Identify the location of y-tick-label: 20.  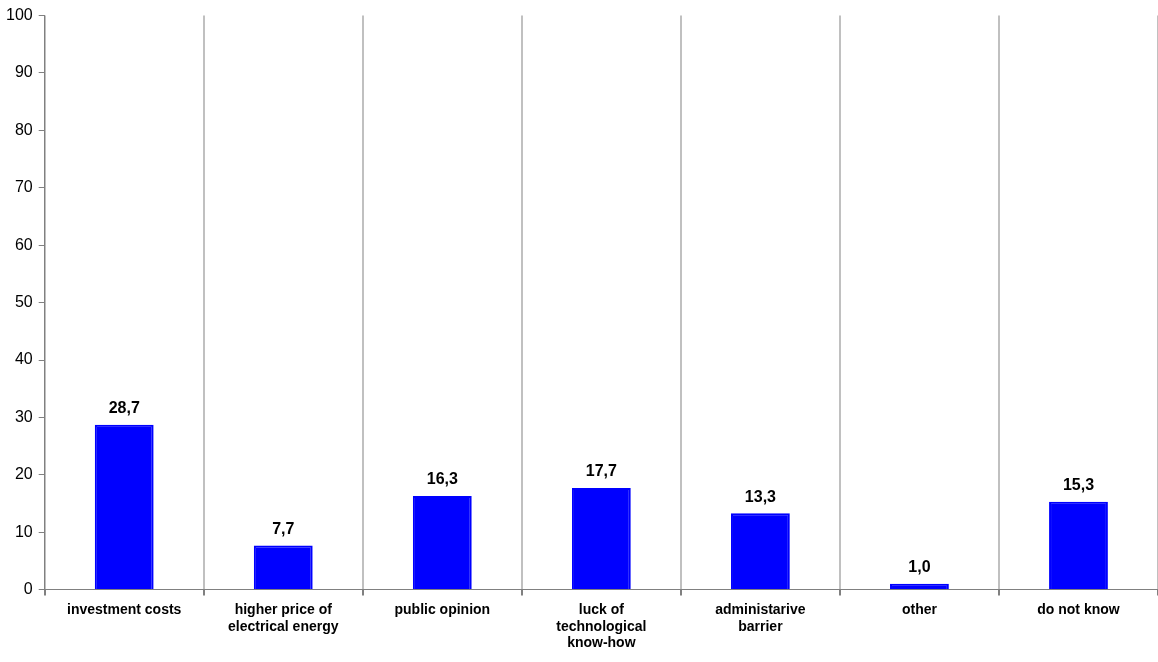
(23, 474).